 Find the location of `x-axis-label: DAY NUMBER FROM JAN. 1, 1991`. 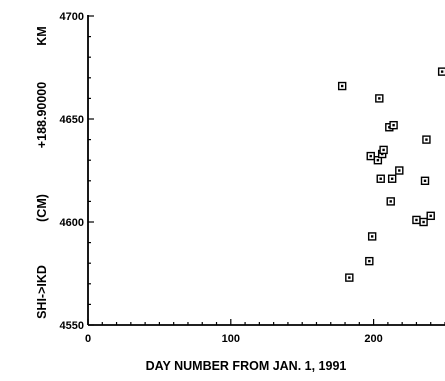

x-axis-label: DAY NUMBER FROM JAN. 1, 1991 is located at coordinates (246, 366).